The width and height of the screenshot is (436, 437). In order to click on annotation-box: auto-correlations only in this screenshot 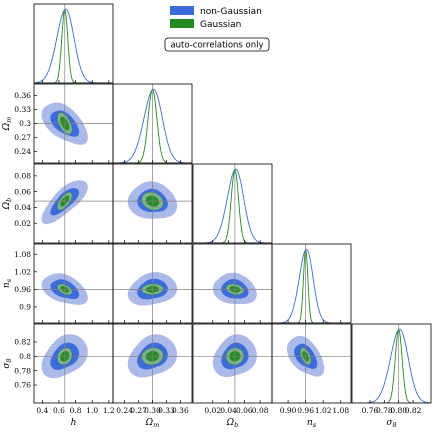, I will do `click(217, 44)`.